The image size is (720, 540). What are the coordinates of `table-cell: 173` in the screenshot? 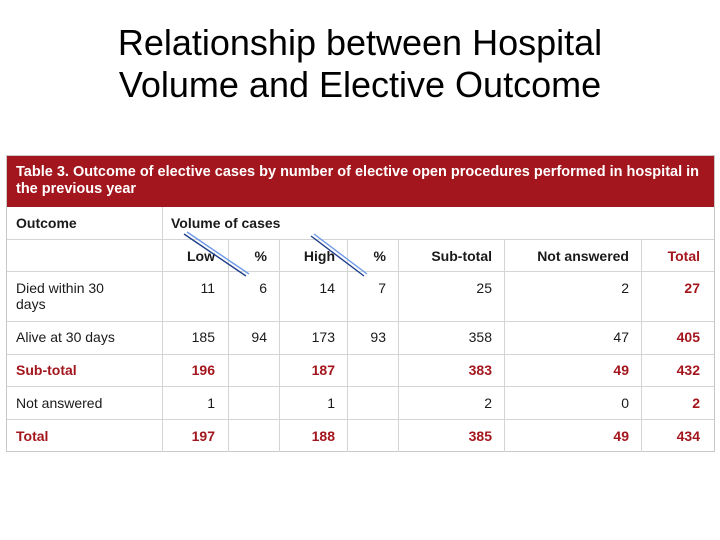 It's located at (323, 337).